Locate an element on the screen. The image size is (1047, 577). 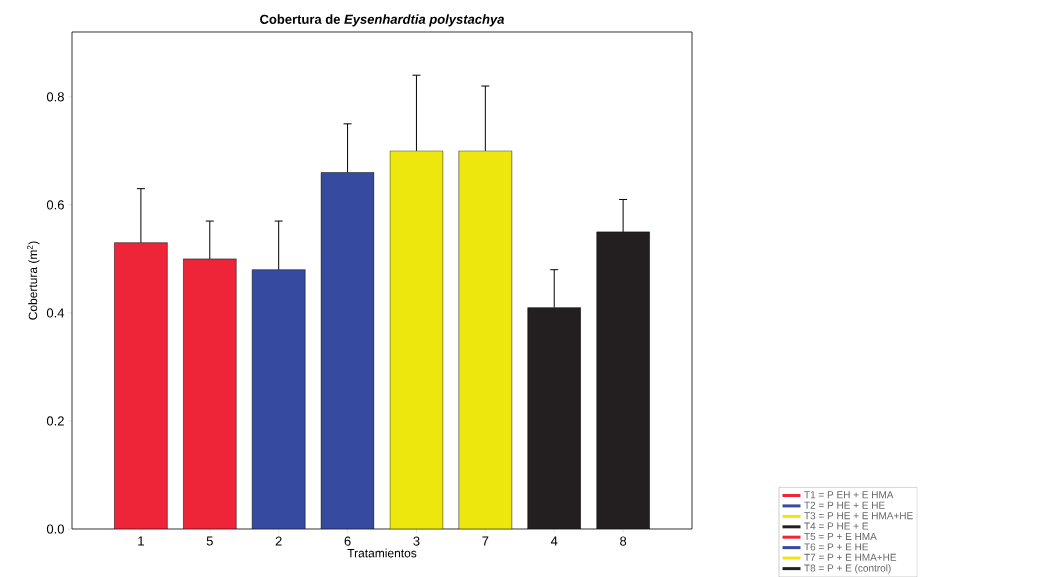
y-tick-label: 0.2 is located at coordinates (55, 421).